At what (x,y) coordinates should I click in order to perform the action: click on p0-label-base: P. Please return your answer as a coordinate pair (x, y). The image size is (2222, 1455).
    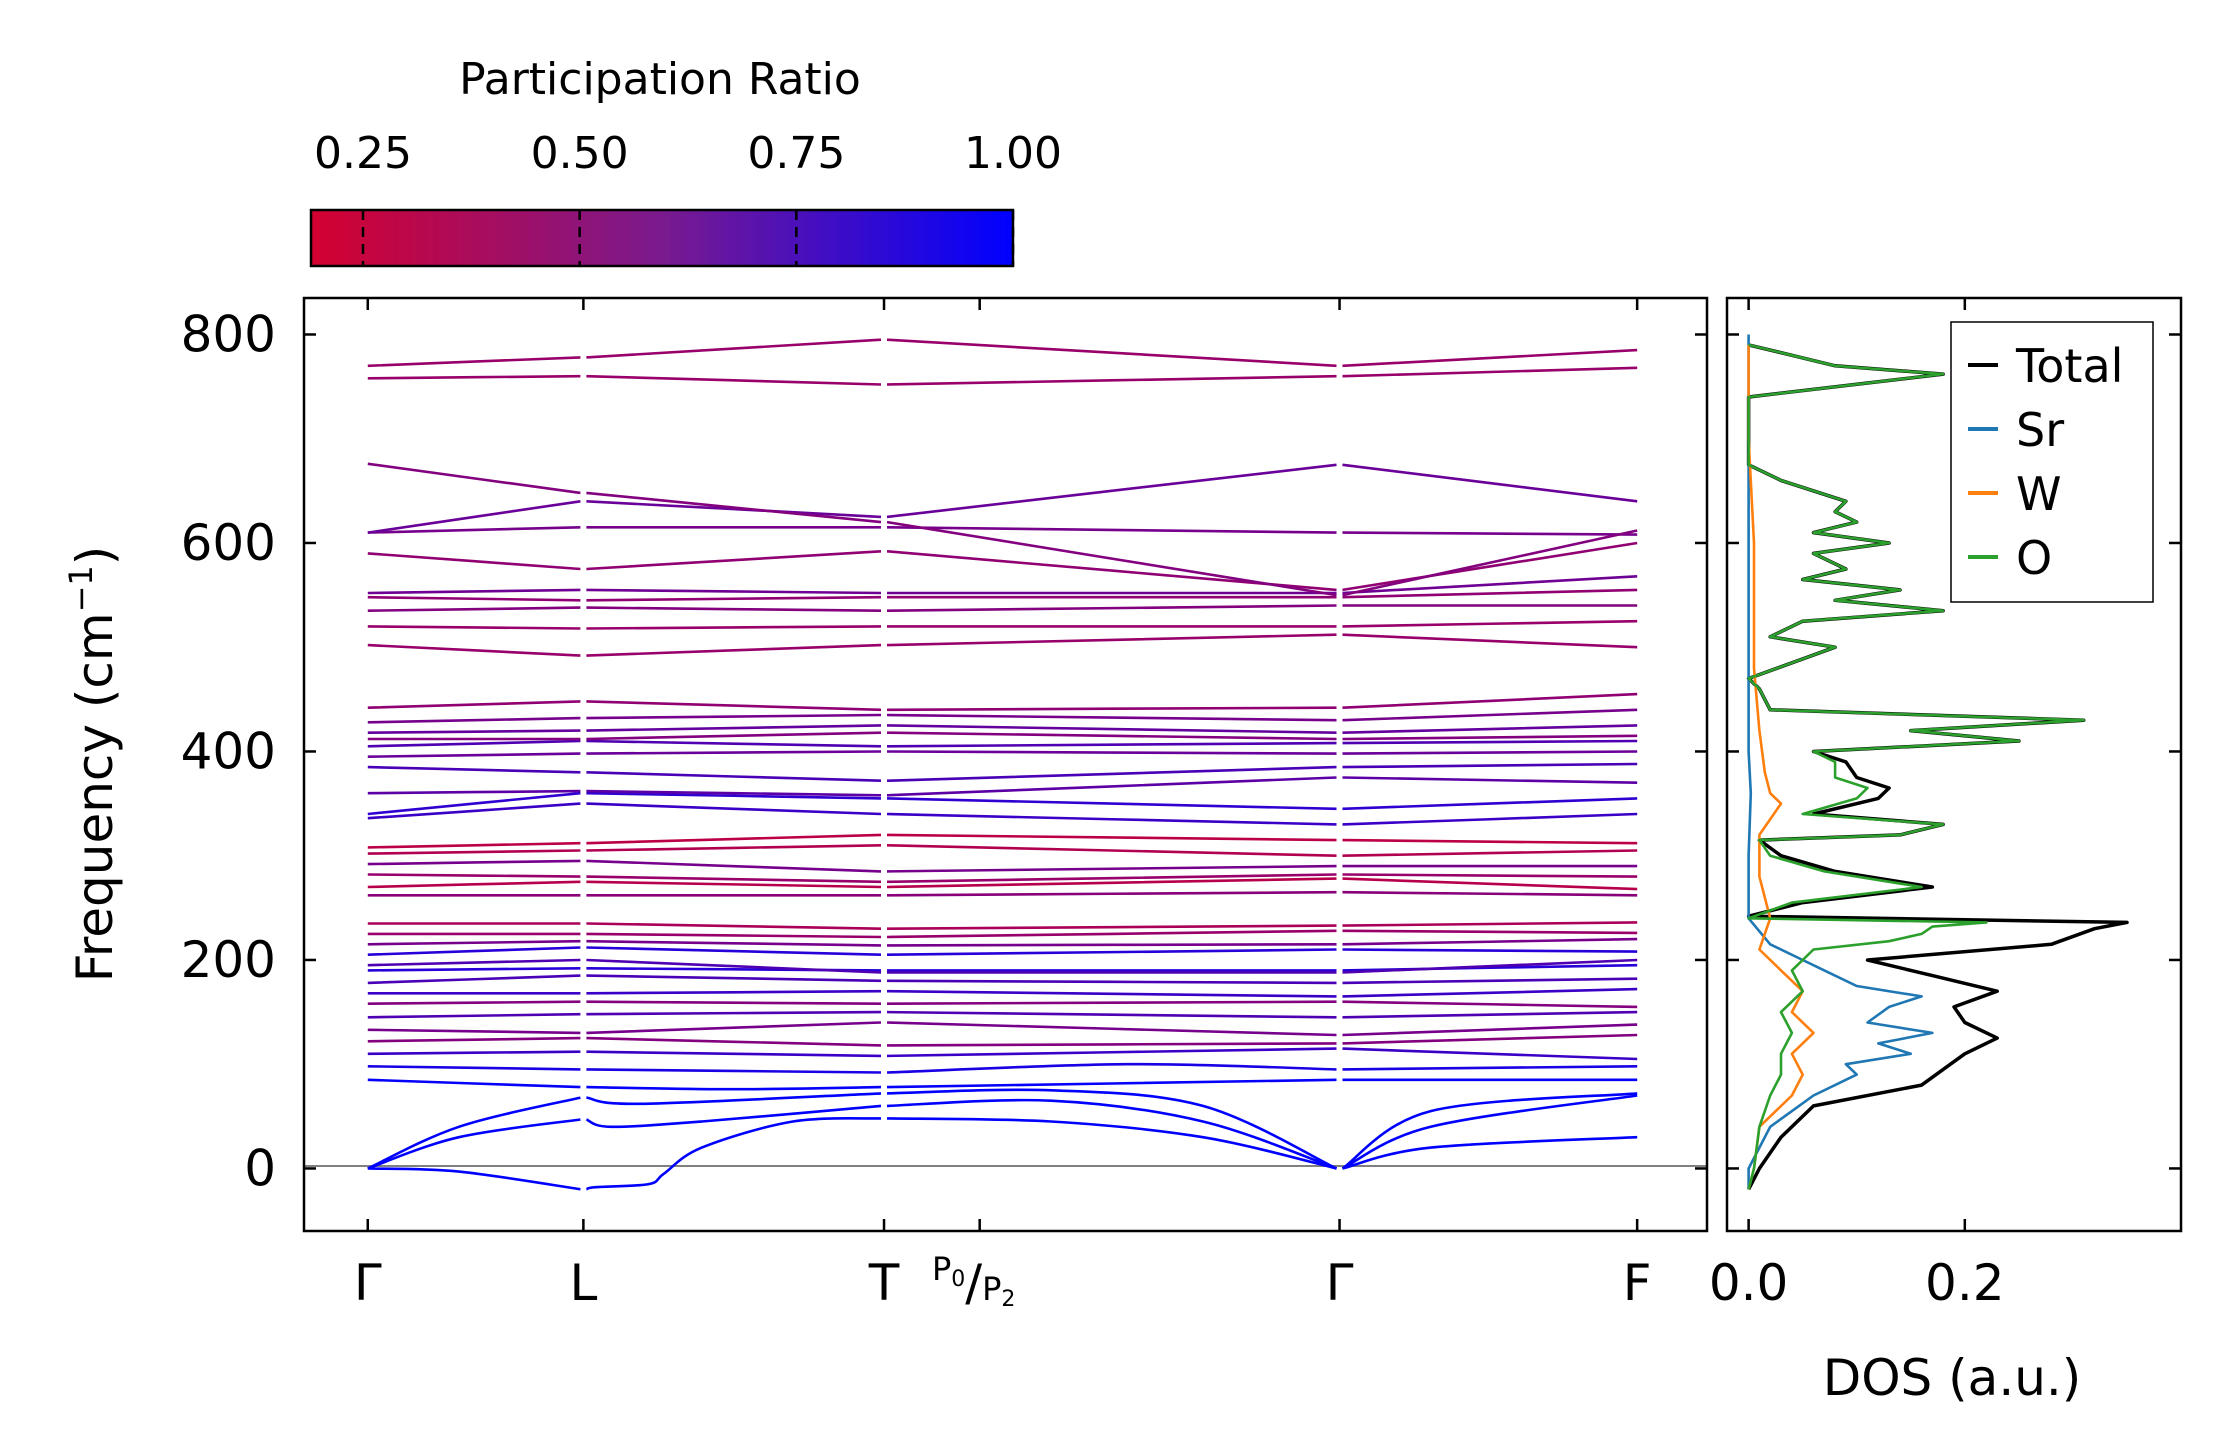
    Looking at the image, I should click on (941, 1269).